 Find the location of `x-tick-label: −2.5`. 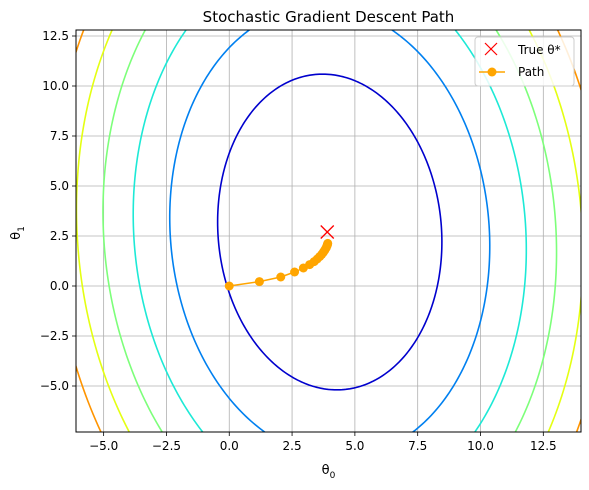

x-tick-label: −2.5 is located at coordinates (166, 446).